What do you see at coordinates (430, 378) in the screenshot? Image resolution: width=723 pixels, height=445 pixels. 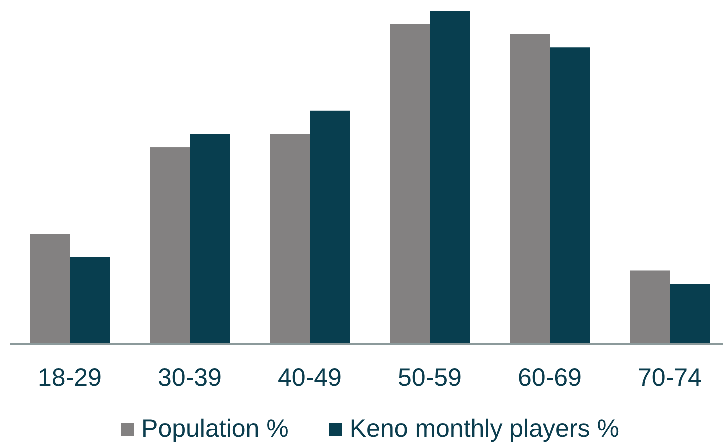 I see `x-tick-label: 50-59` at bounding box center [430, 378].